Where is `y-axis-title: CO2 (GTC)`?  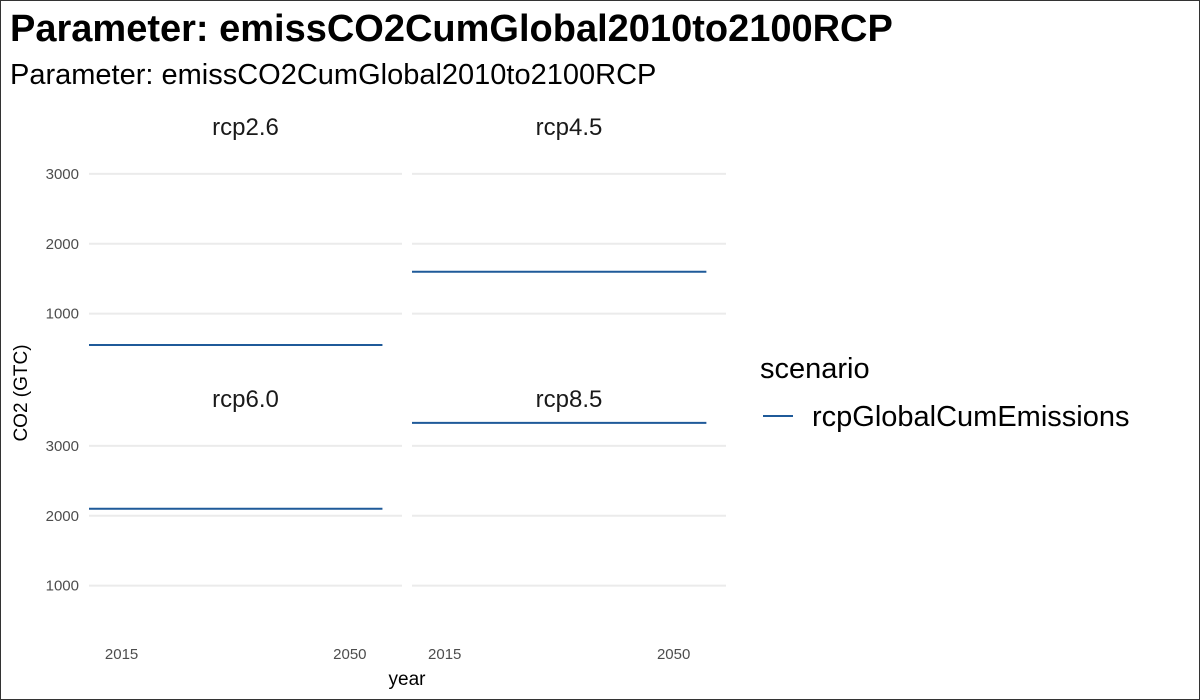
y-axis-title: CO2 (GTC) is located at coordinates (21, 392).